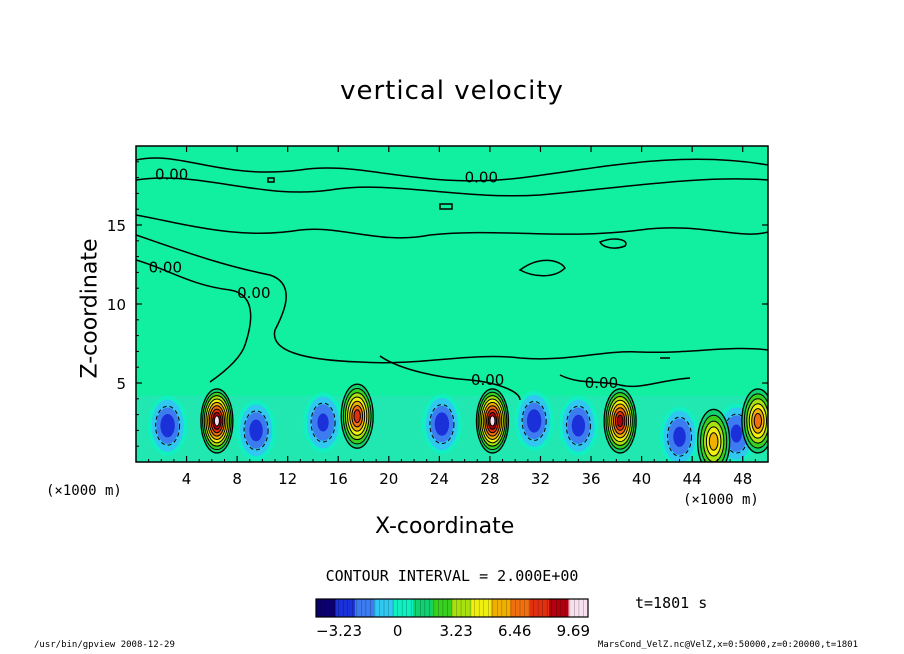 This screenshot has height=654, width=904. I want to click on contour-interval-text: CONTOUR INTERVAL = 2.000E+00, so click(452, 576).